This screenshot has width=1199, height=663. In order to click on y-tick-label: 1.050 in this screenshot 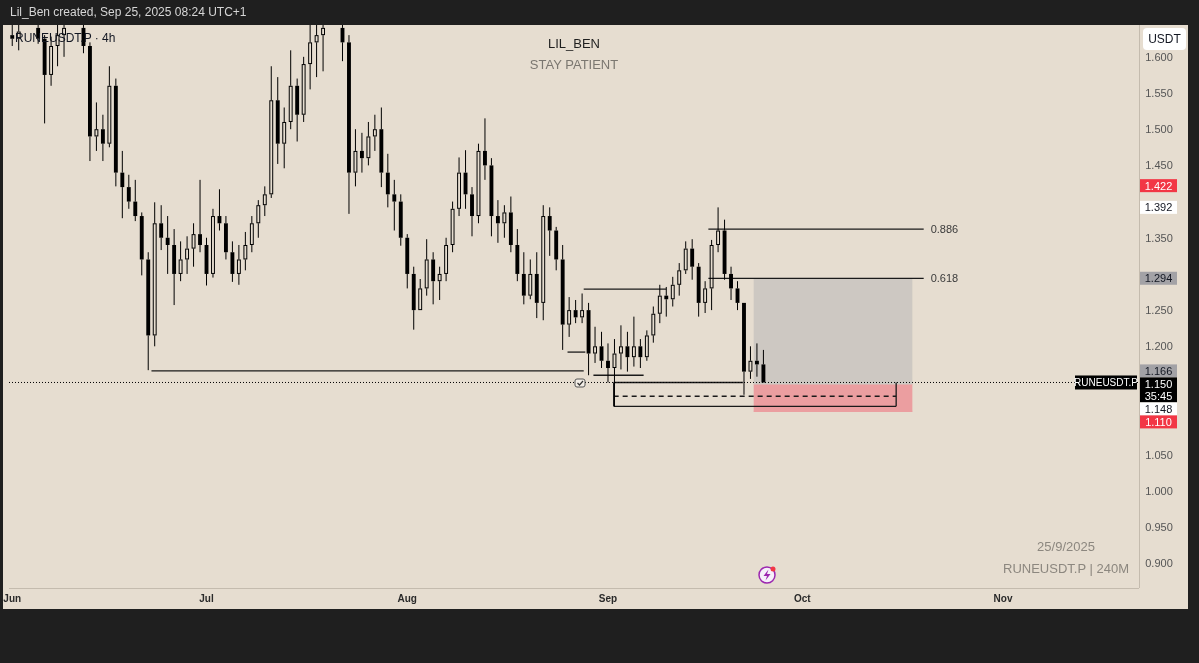, I will do `click(1159, 454)`.